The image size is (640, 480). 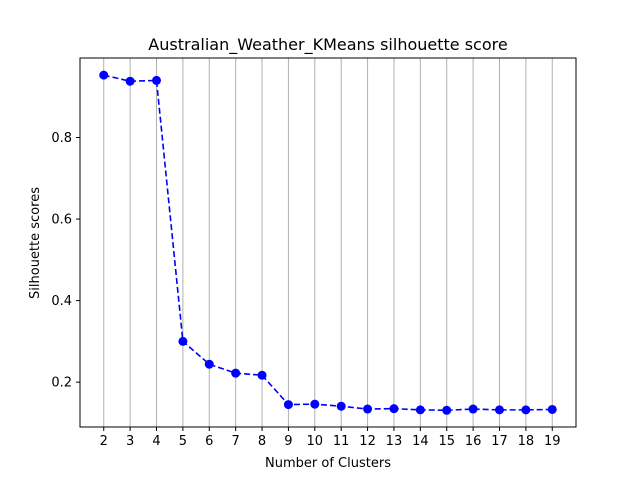 I want to click on x-tick-label: 7, so click(x=236, y=441).